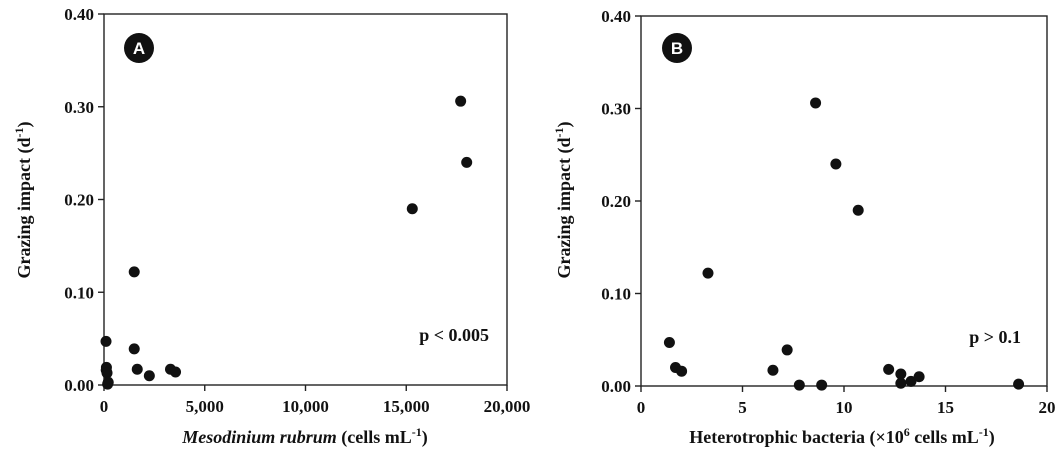 The image size is (1059, 456). Describe the element at coordinates (205, 406) in the screenshot. I see `x-tick-label: 5,000` at that location.